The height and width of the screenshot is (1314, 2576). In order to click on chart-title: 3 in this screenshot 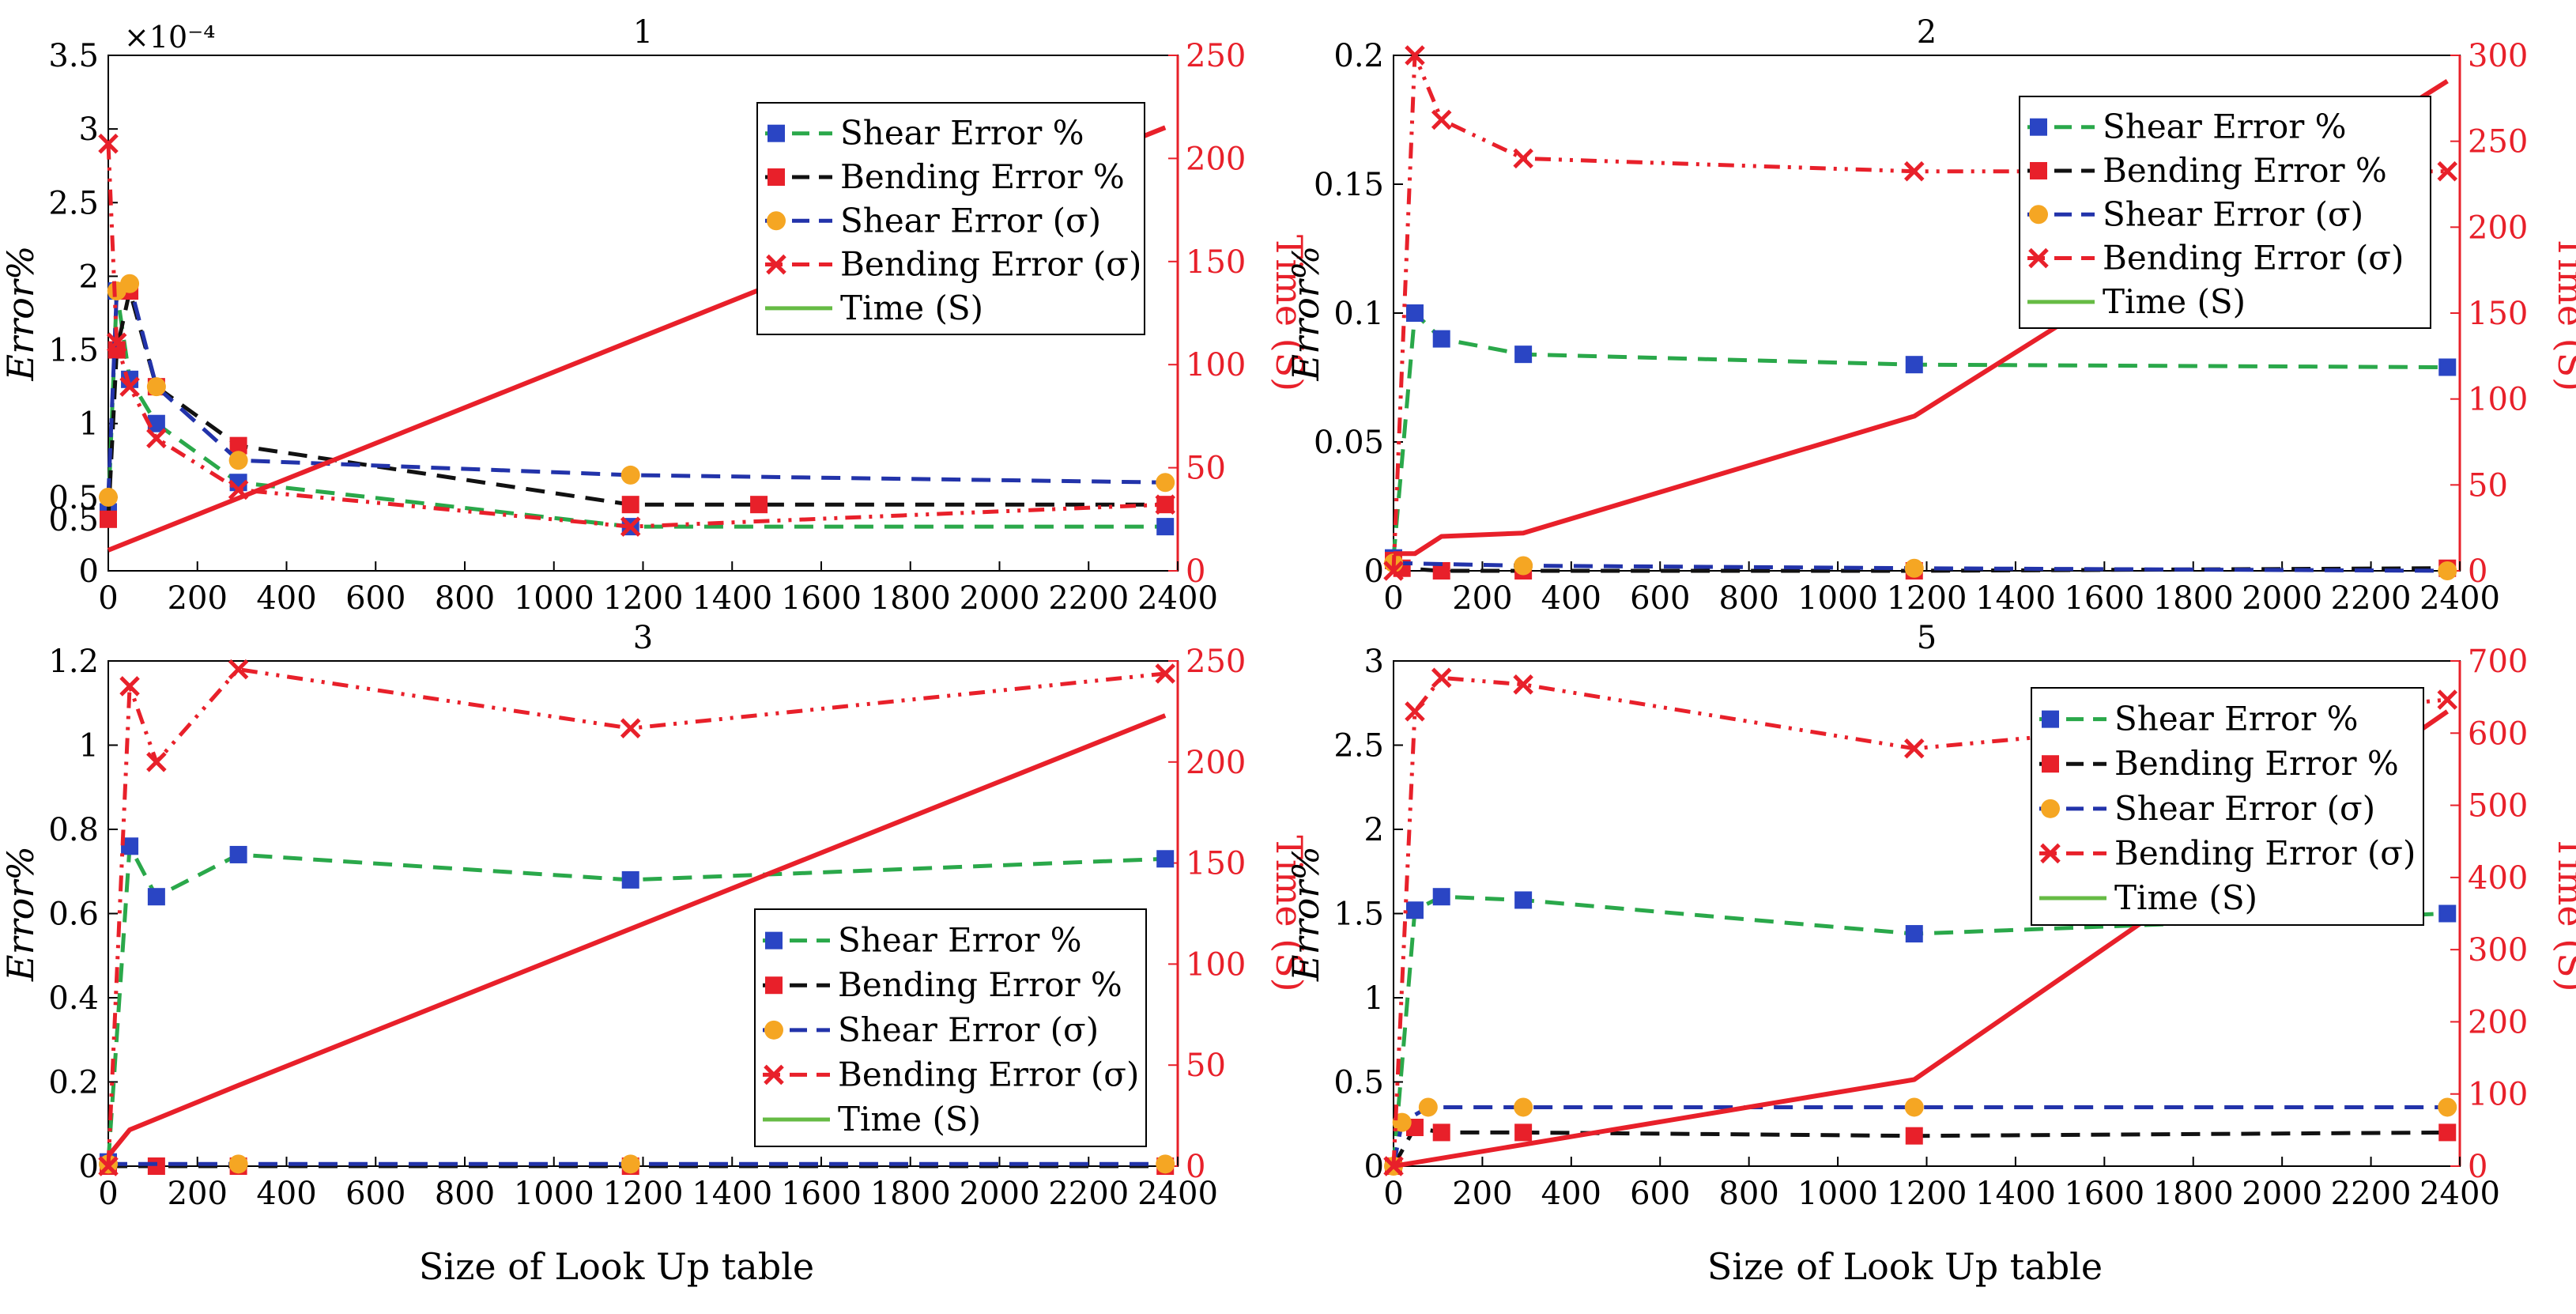, I will do `click(643, 638)`.